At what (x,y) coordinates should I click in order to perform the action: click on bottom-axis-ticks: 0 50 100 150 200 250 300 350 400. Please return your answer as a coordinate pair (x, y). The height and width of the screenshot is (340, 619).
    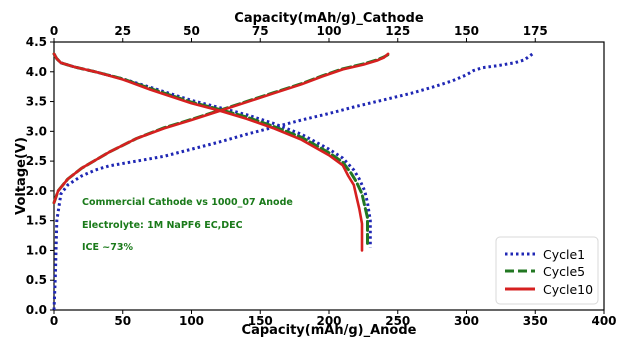
    Looking at the image, I should click on (333, 319).